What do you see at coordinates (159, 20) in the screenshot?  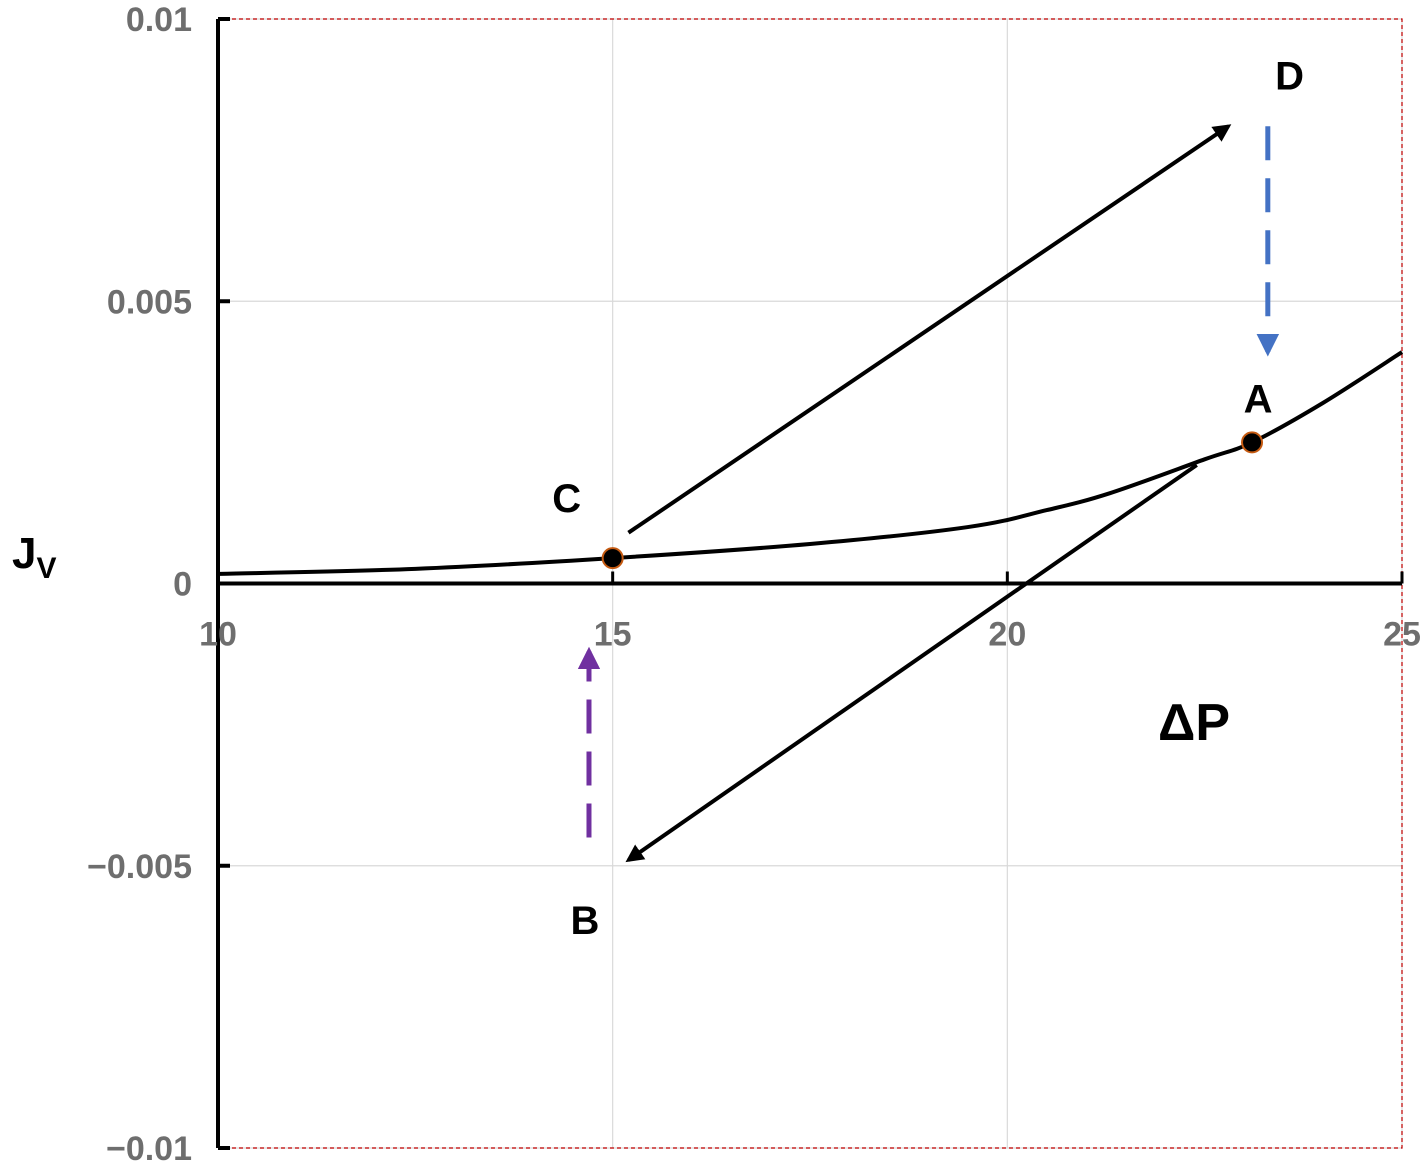 I see `y-tick-label-4: 0.01` at bounding box center [159, 20].